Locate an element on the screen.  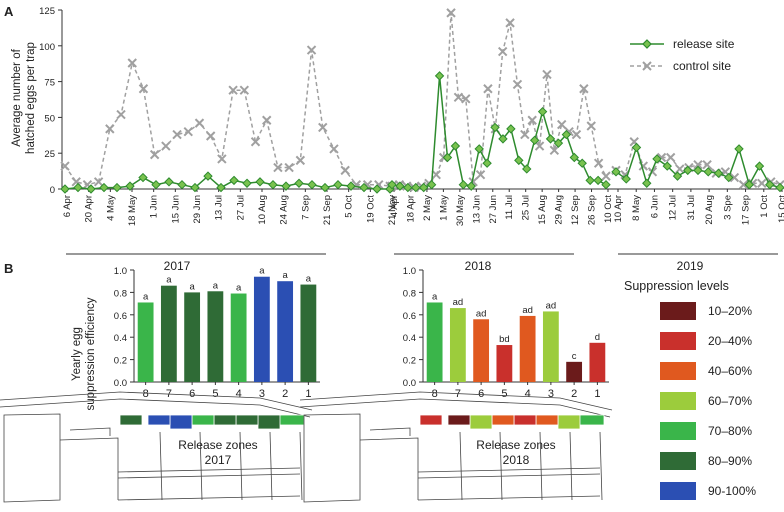
line-xtick-label: 21 Sep is located at coordinates (327, 210).